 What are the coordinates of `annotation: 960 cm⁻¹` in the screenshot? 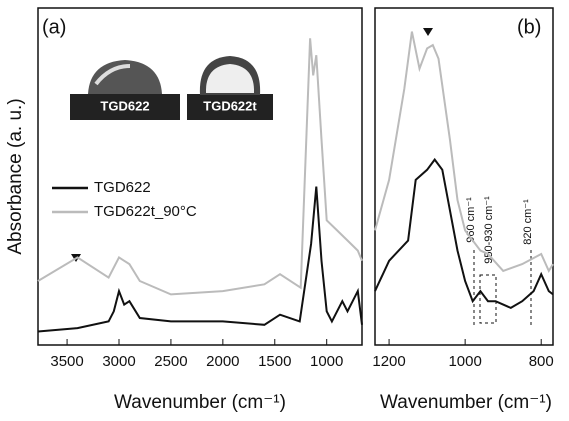 It's located at (471, 220).